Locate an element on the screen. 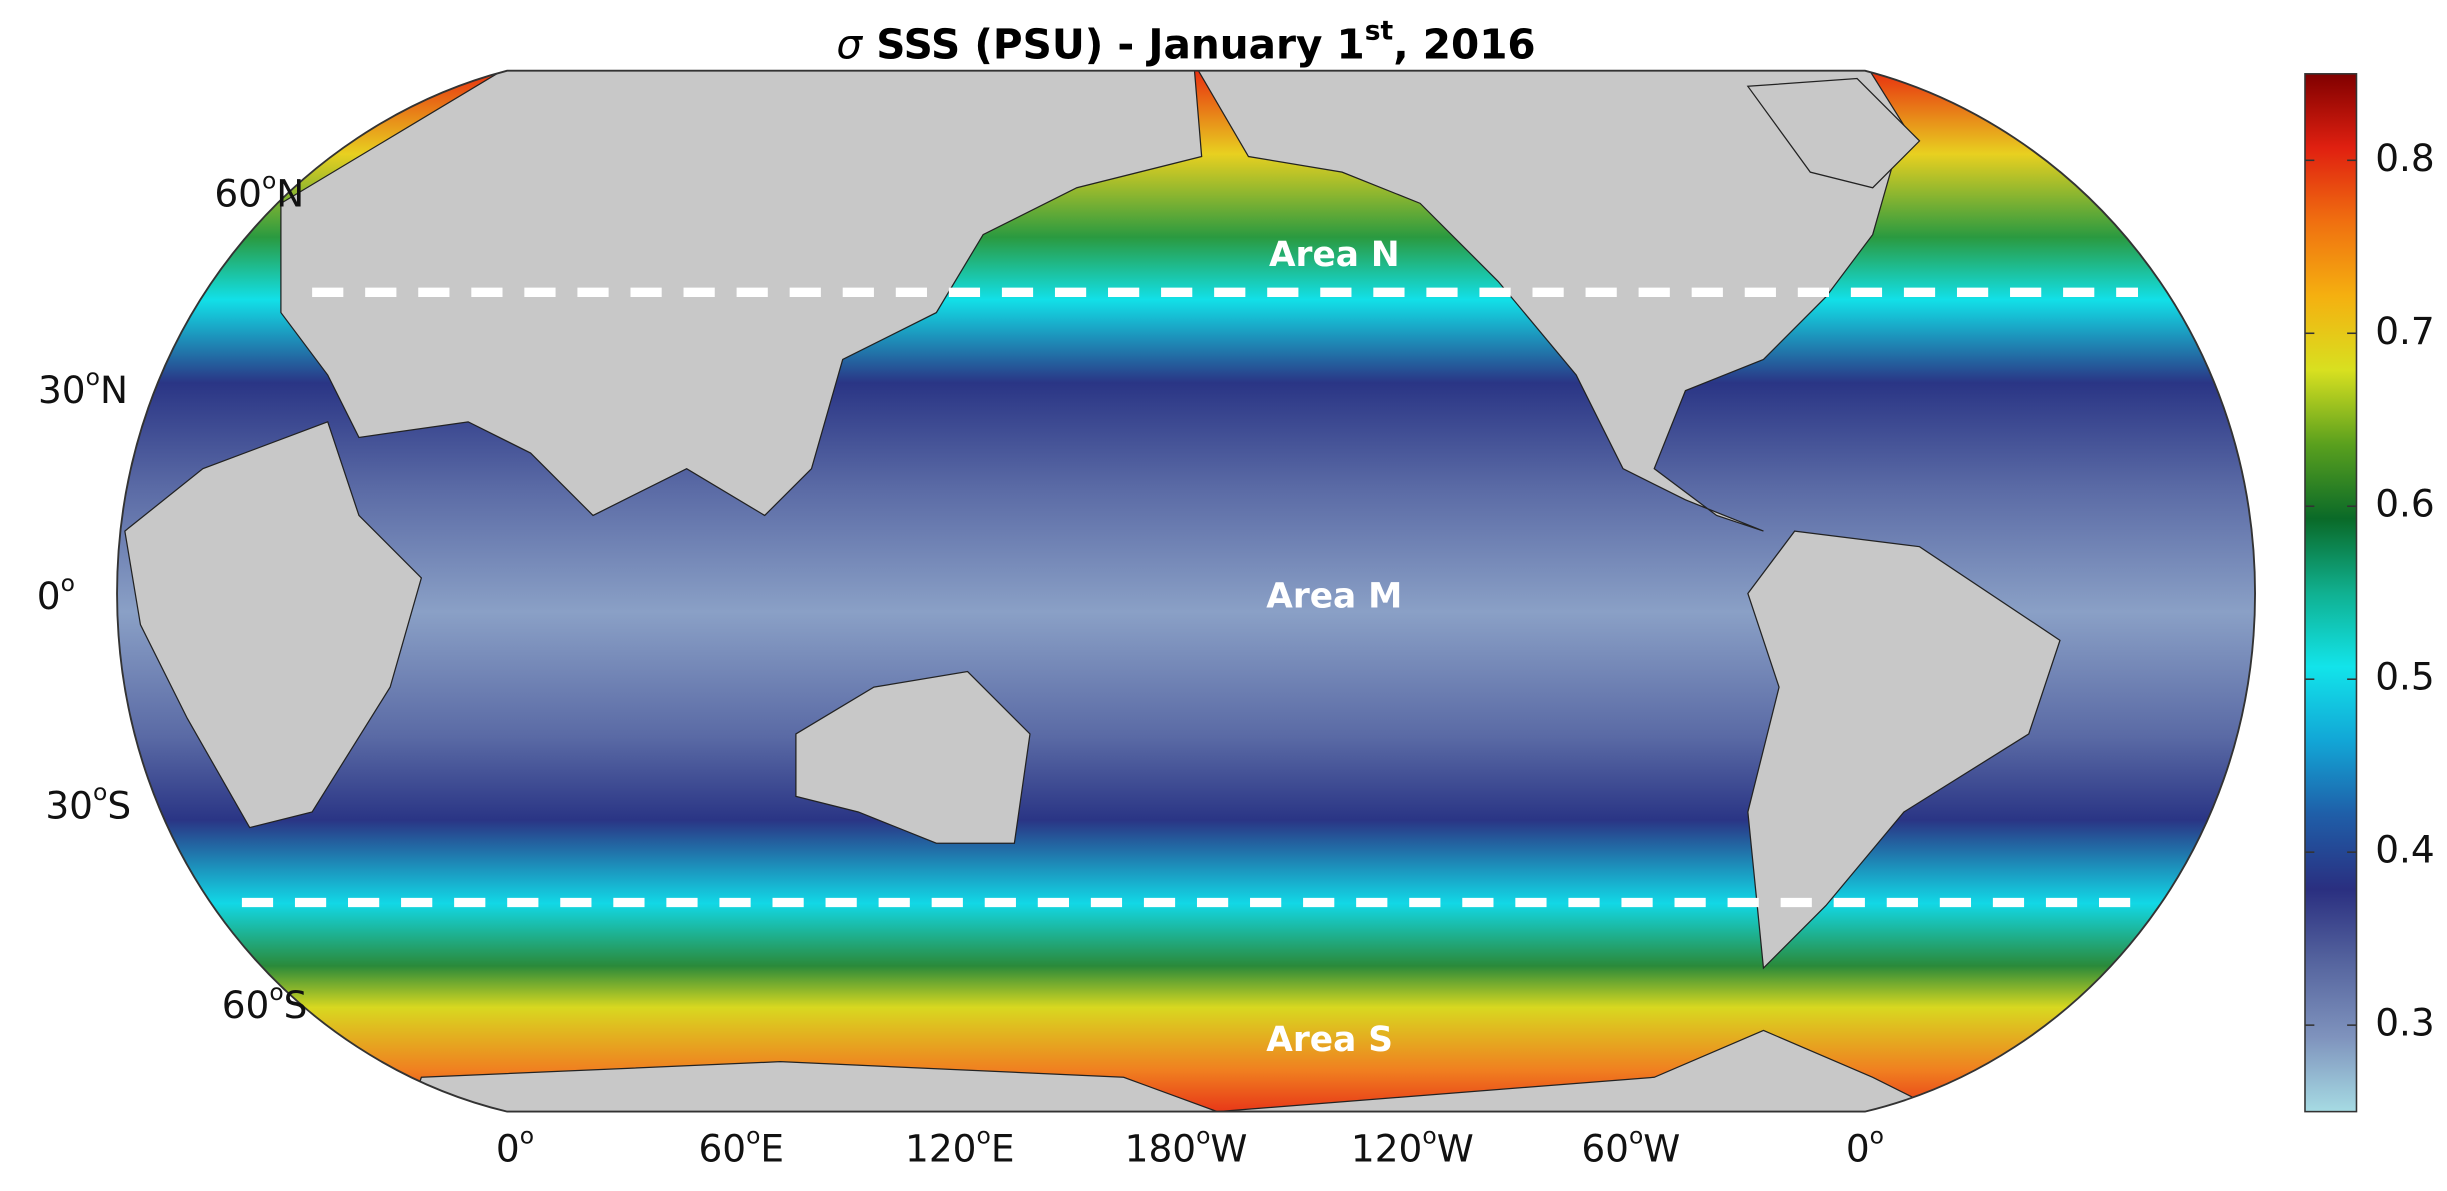 This screenshot has width=2447, height=1191. title: σ SSS (PSU) - January 1st, 2016 is located at coordinates (1185, 41).